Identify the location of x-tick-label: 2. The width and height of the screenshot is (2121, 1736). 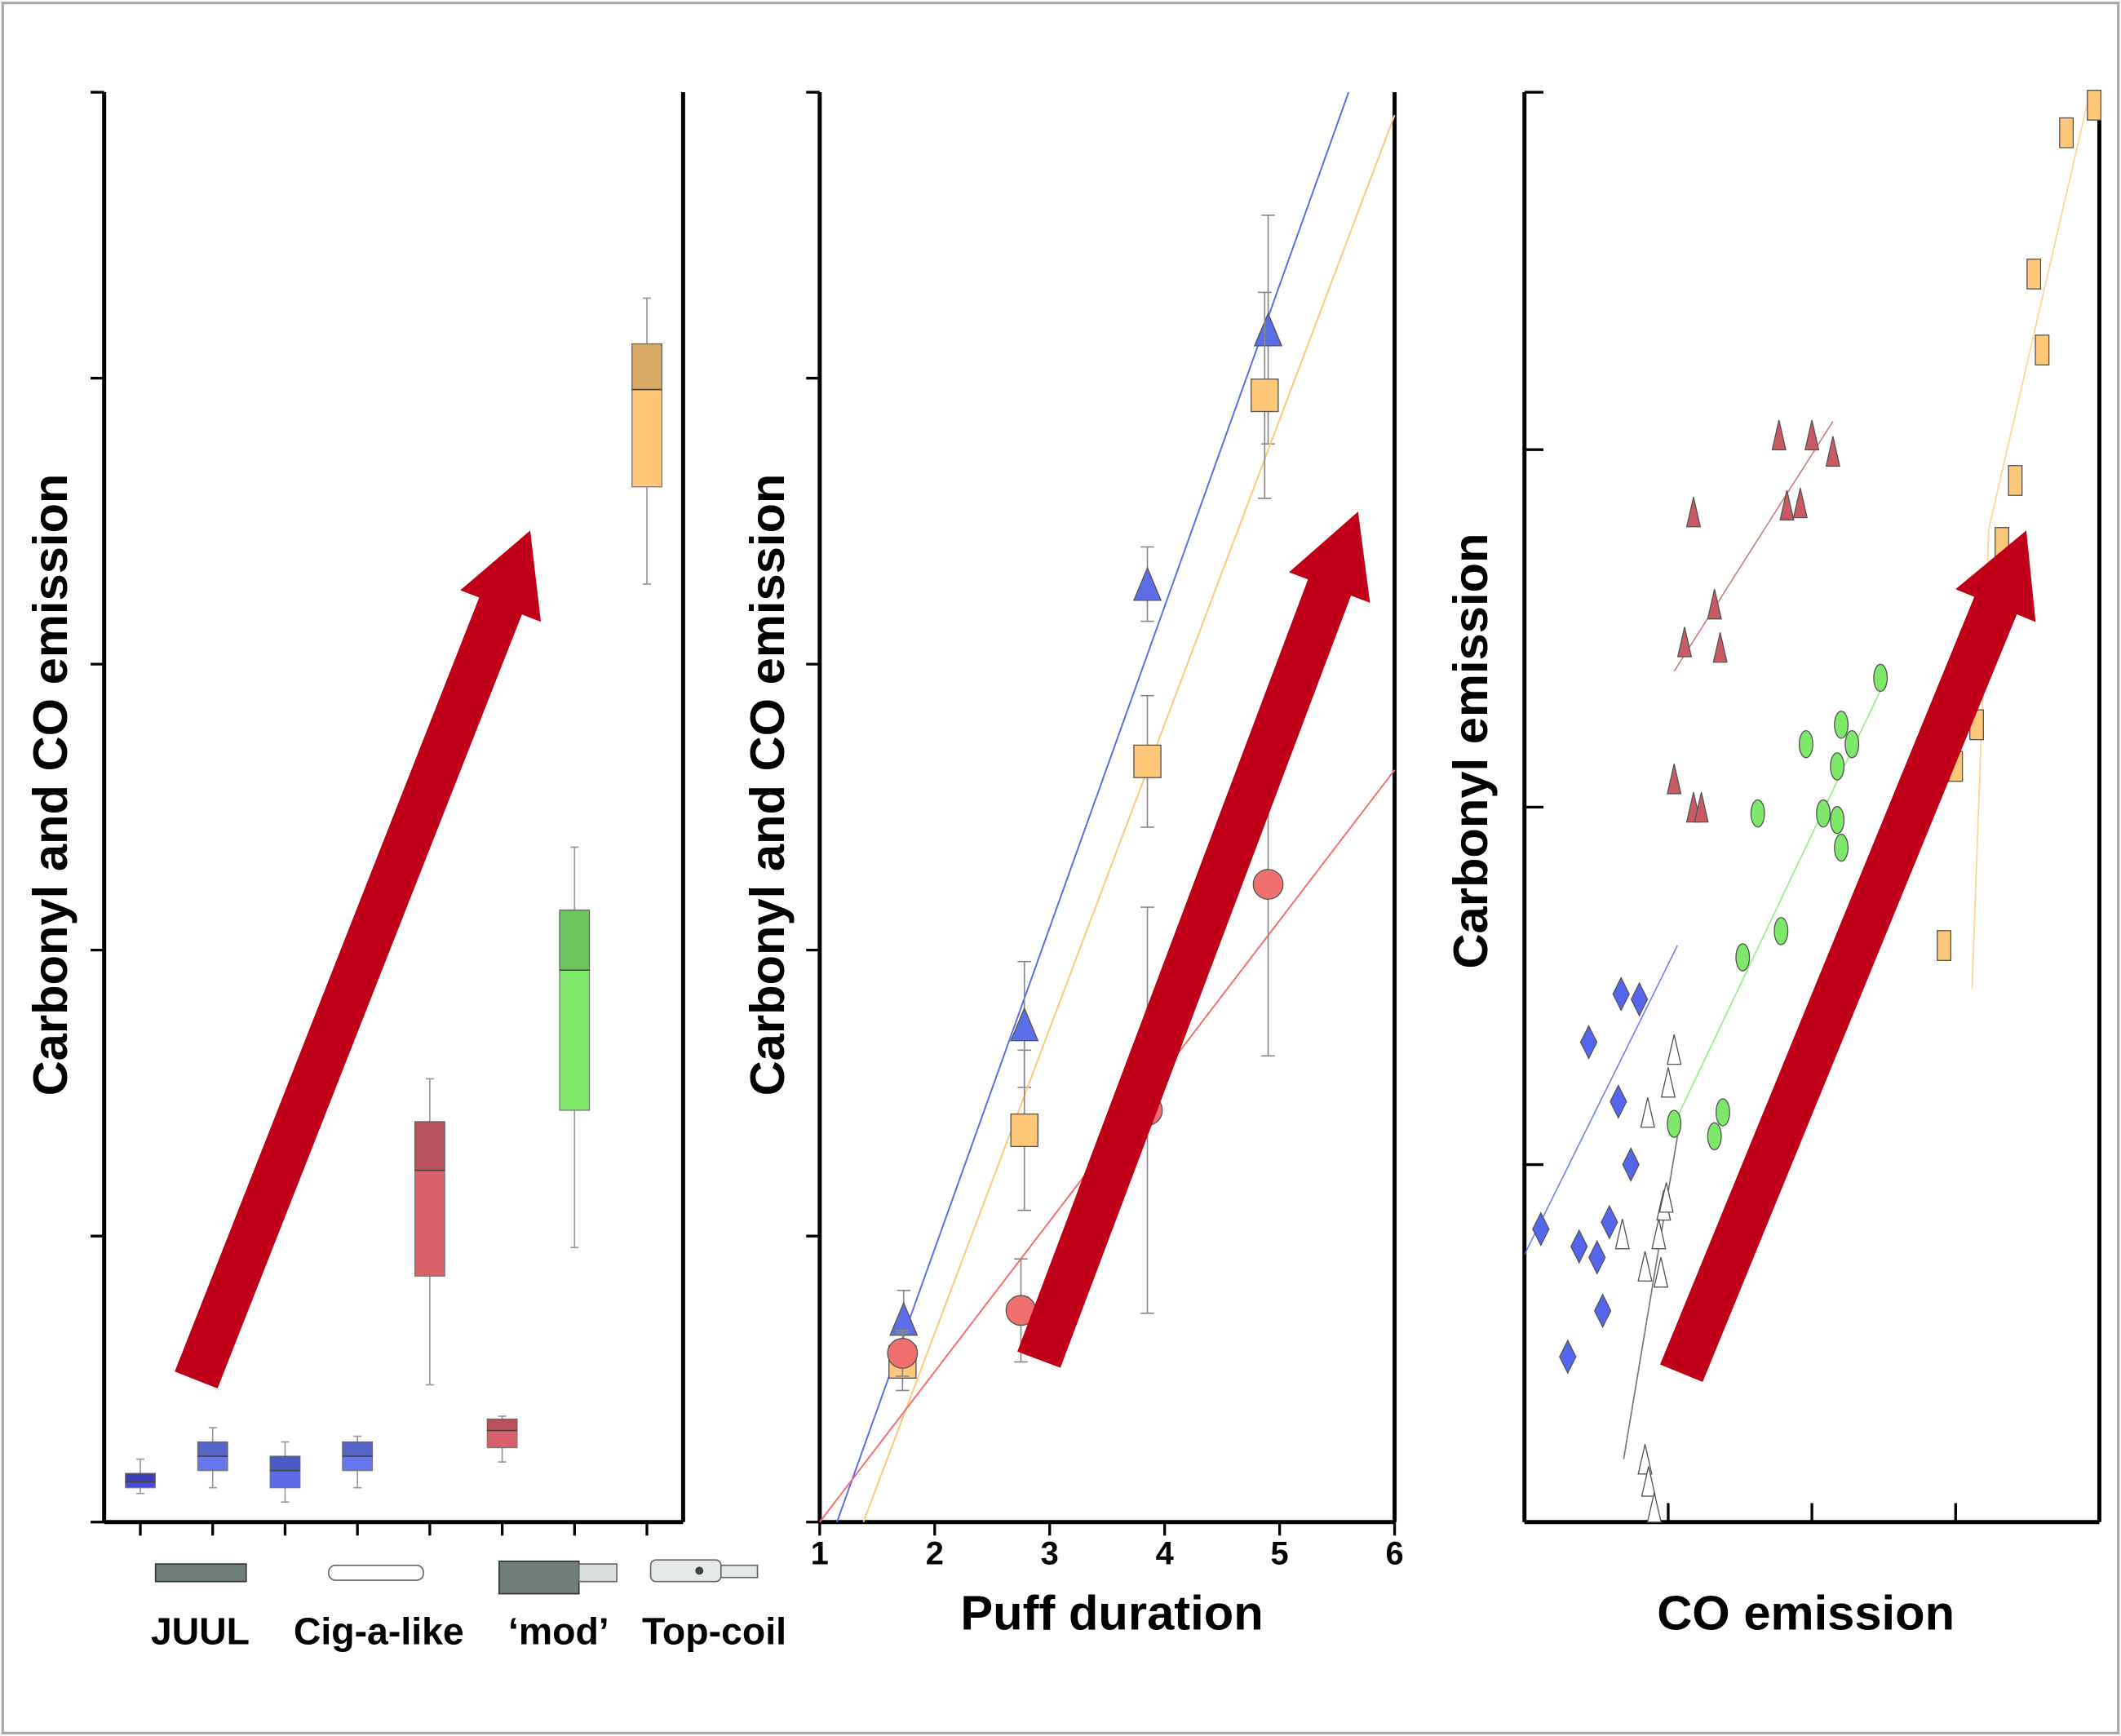
(935, 1554).